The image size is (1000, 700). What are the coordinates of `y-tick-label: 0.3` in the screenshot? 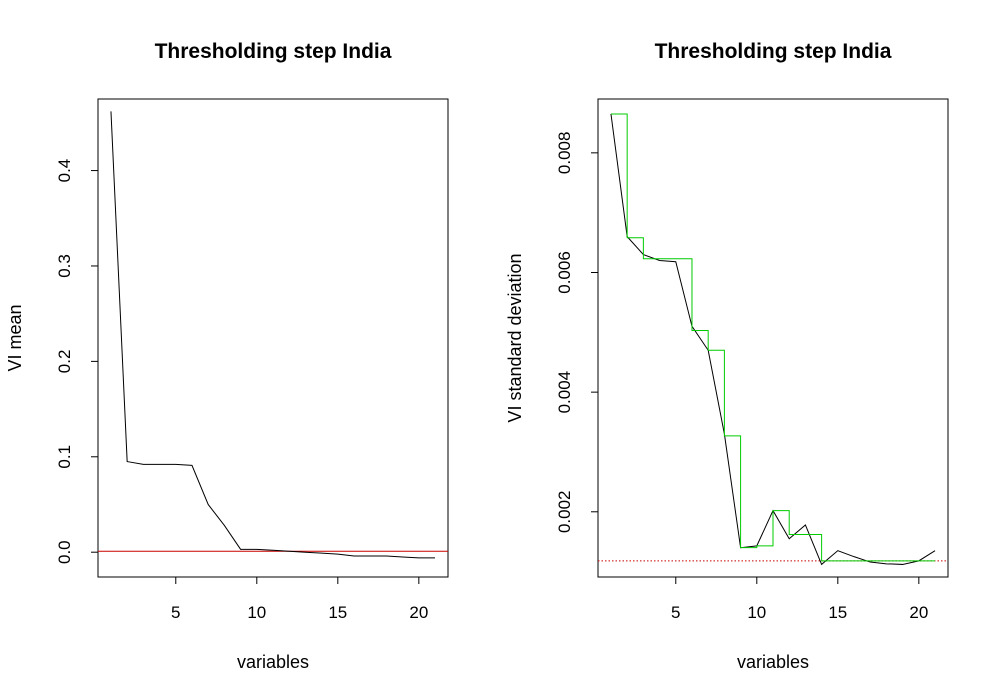 It's located at (64, 266).